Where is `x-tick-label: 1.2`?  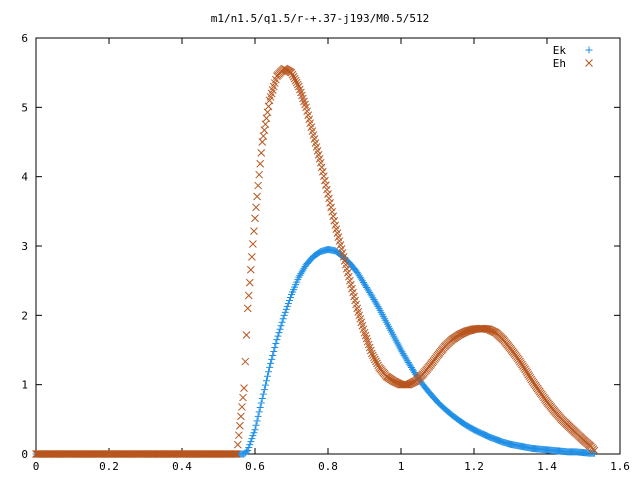
x-tick-label: 1.2 is located at coordinates (474, 466).